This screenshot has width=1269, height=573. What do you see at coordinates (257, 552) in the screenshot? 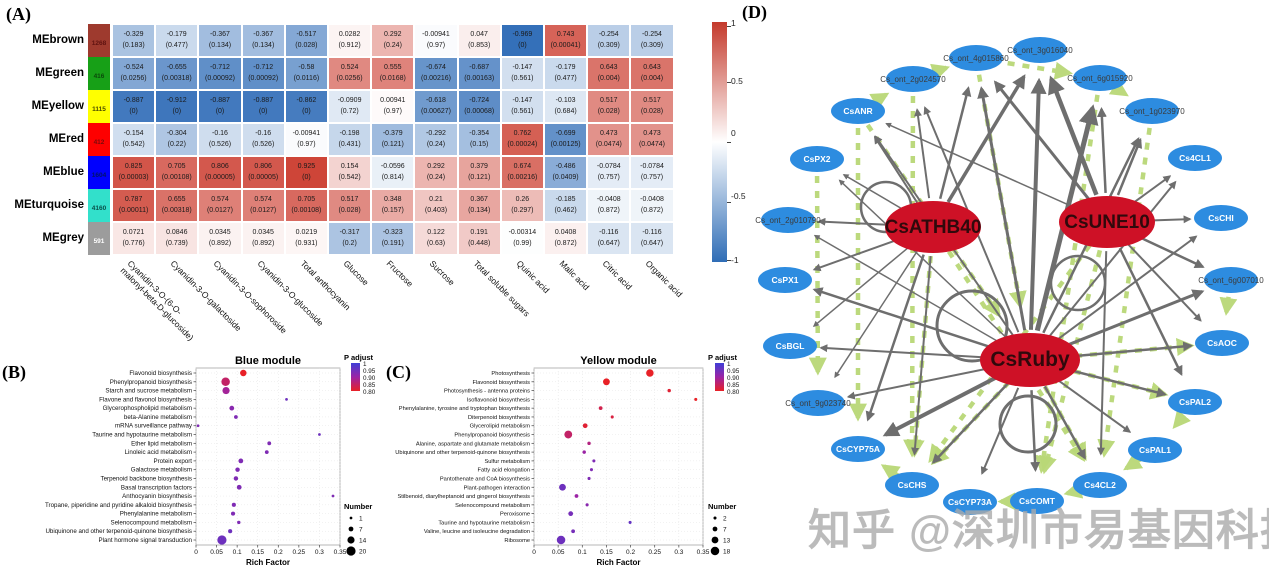
I see `x-tick-label: 0.15` at bounding box center [257, 552].